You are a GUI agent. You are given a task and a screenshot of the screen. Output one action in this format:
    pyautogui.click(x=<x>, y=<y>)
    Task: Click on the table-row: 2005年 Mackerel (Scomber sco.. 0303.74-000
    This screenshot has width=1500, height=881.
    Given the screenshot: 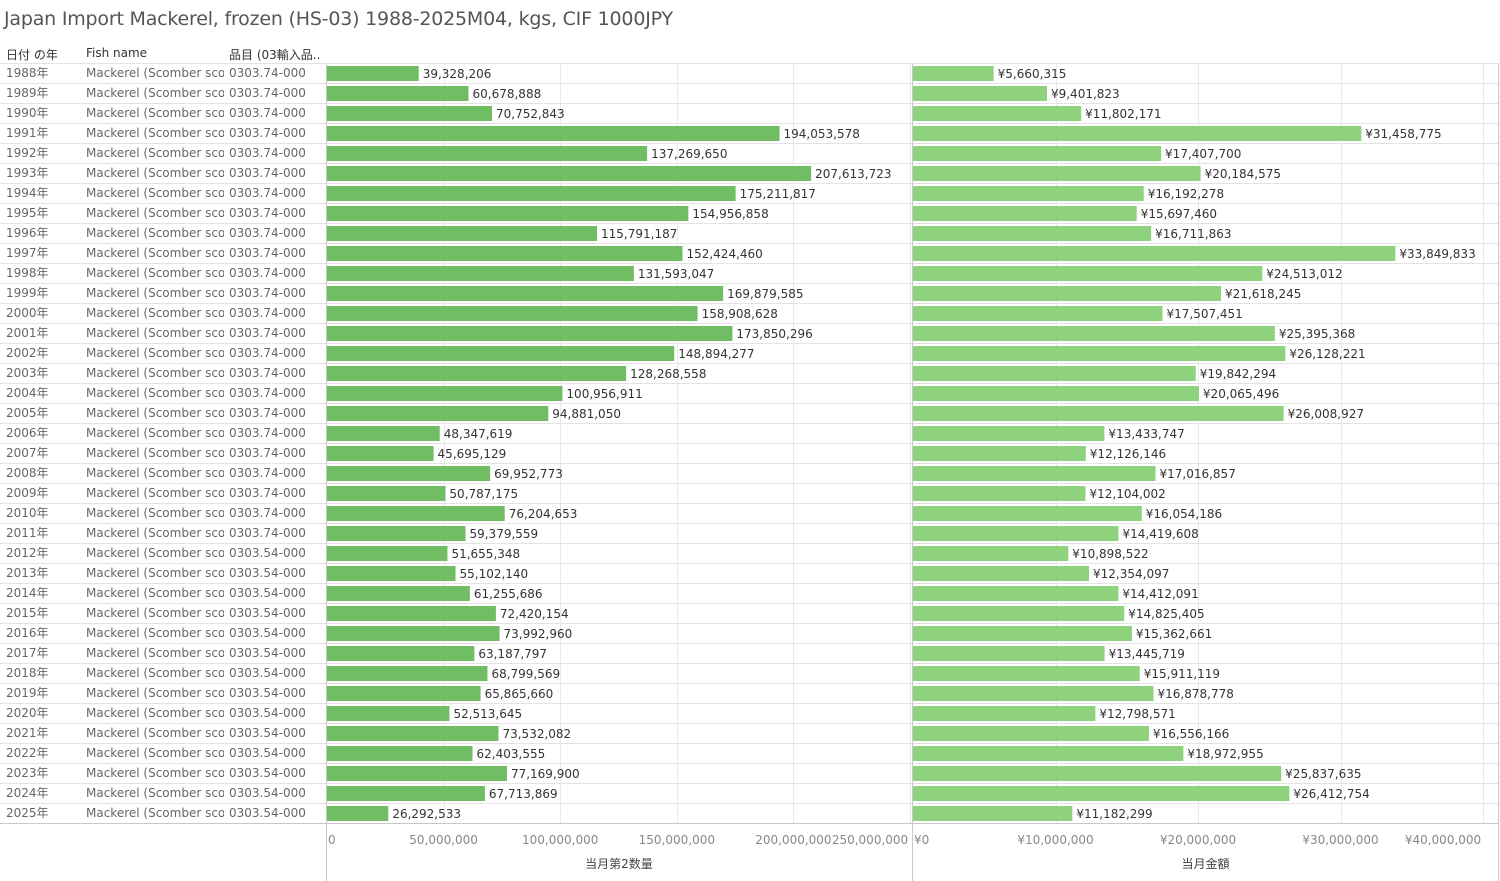 What is the action you would take?
    pyautogui.click(x=163, y=413)
    